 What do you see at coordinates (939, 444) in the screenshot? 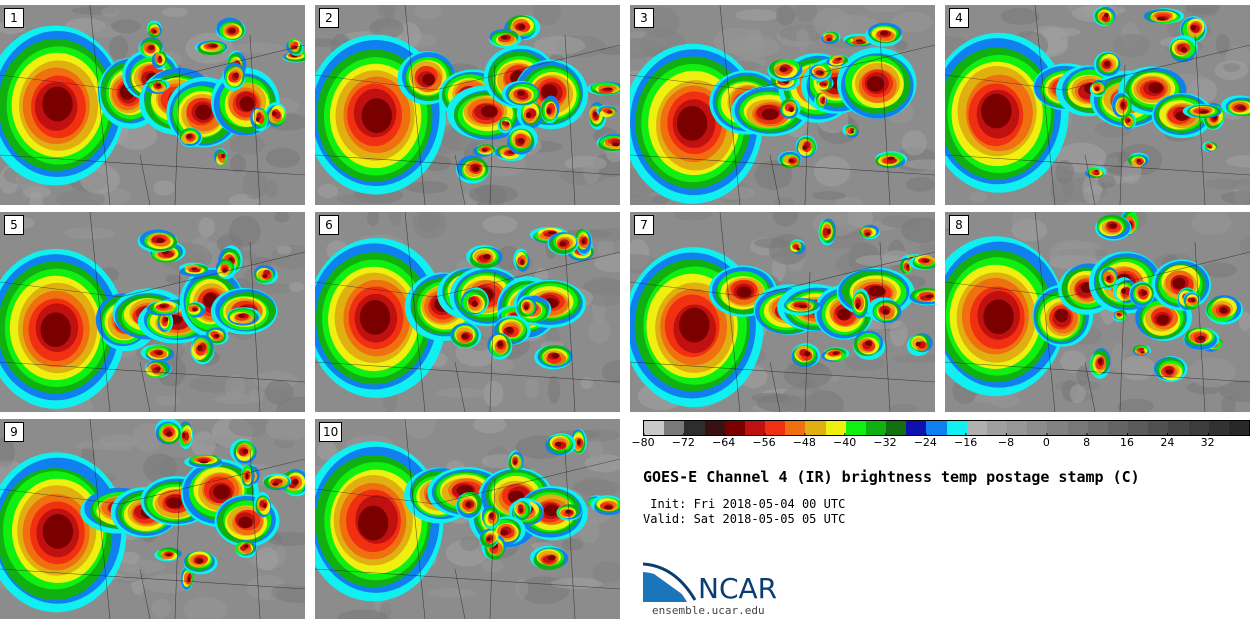
I see `color-scale-ticks: −80 −72 −64 −56 −48 −40 −32 −24 −16 −8 0 8 16 24 32` at bounding box center [939, 444].